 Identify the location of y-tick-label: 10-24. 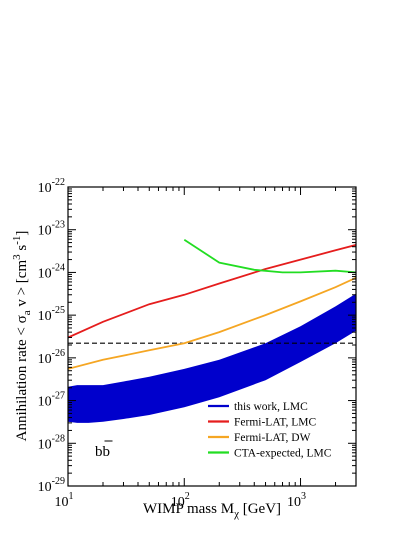
(51, 271).